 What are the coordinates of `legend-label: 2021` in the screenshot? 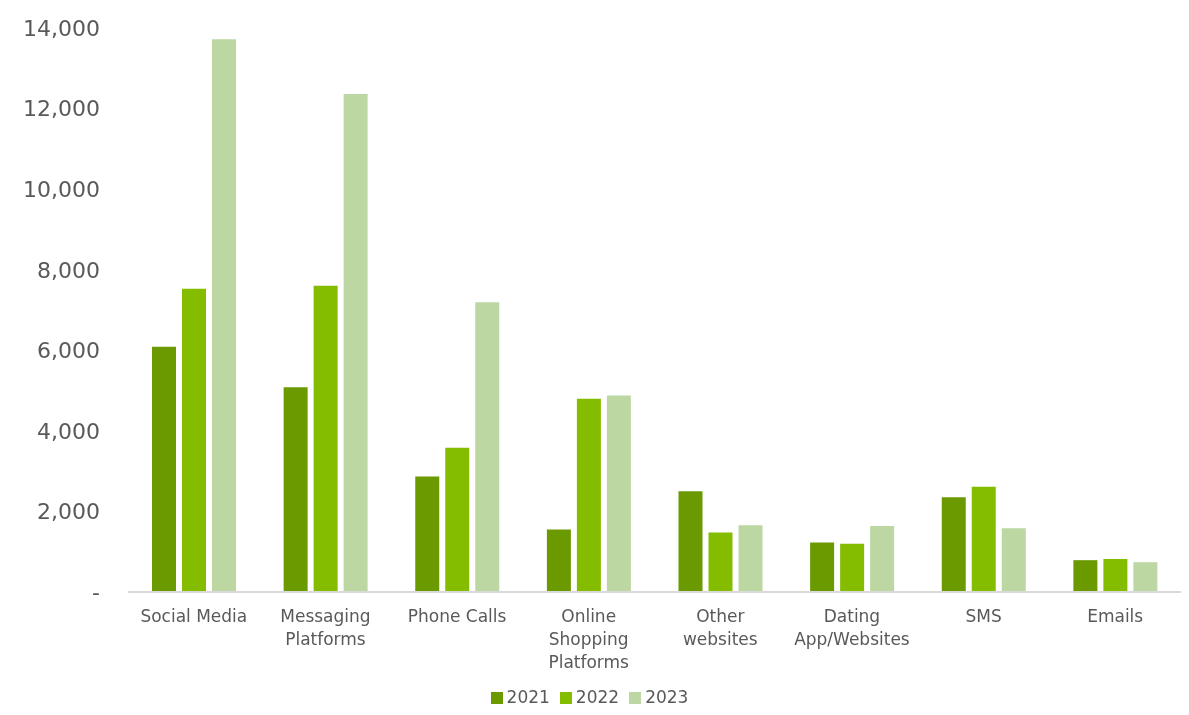 It's located at (528, 697).